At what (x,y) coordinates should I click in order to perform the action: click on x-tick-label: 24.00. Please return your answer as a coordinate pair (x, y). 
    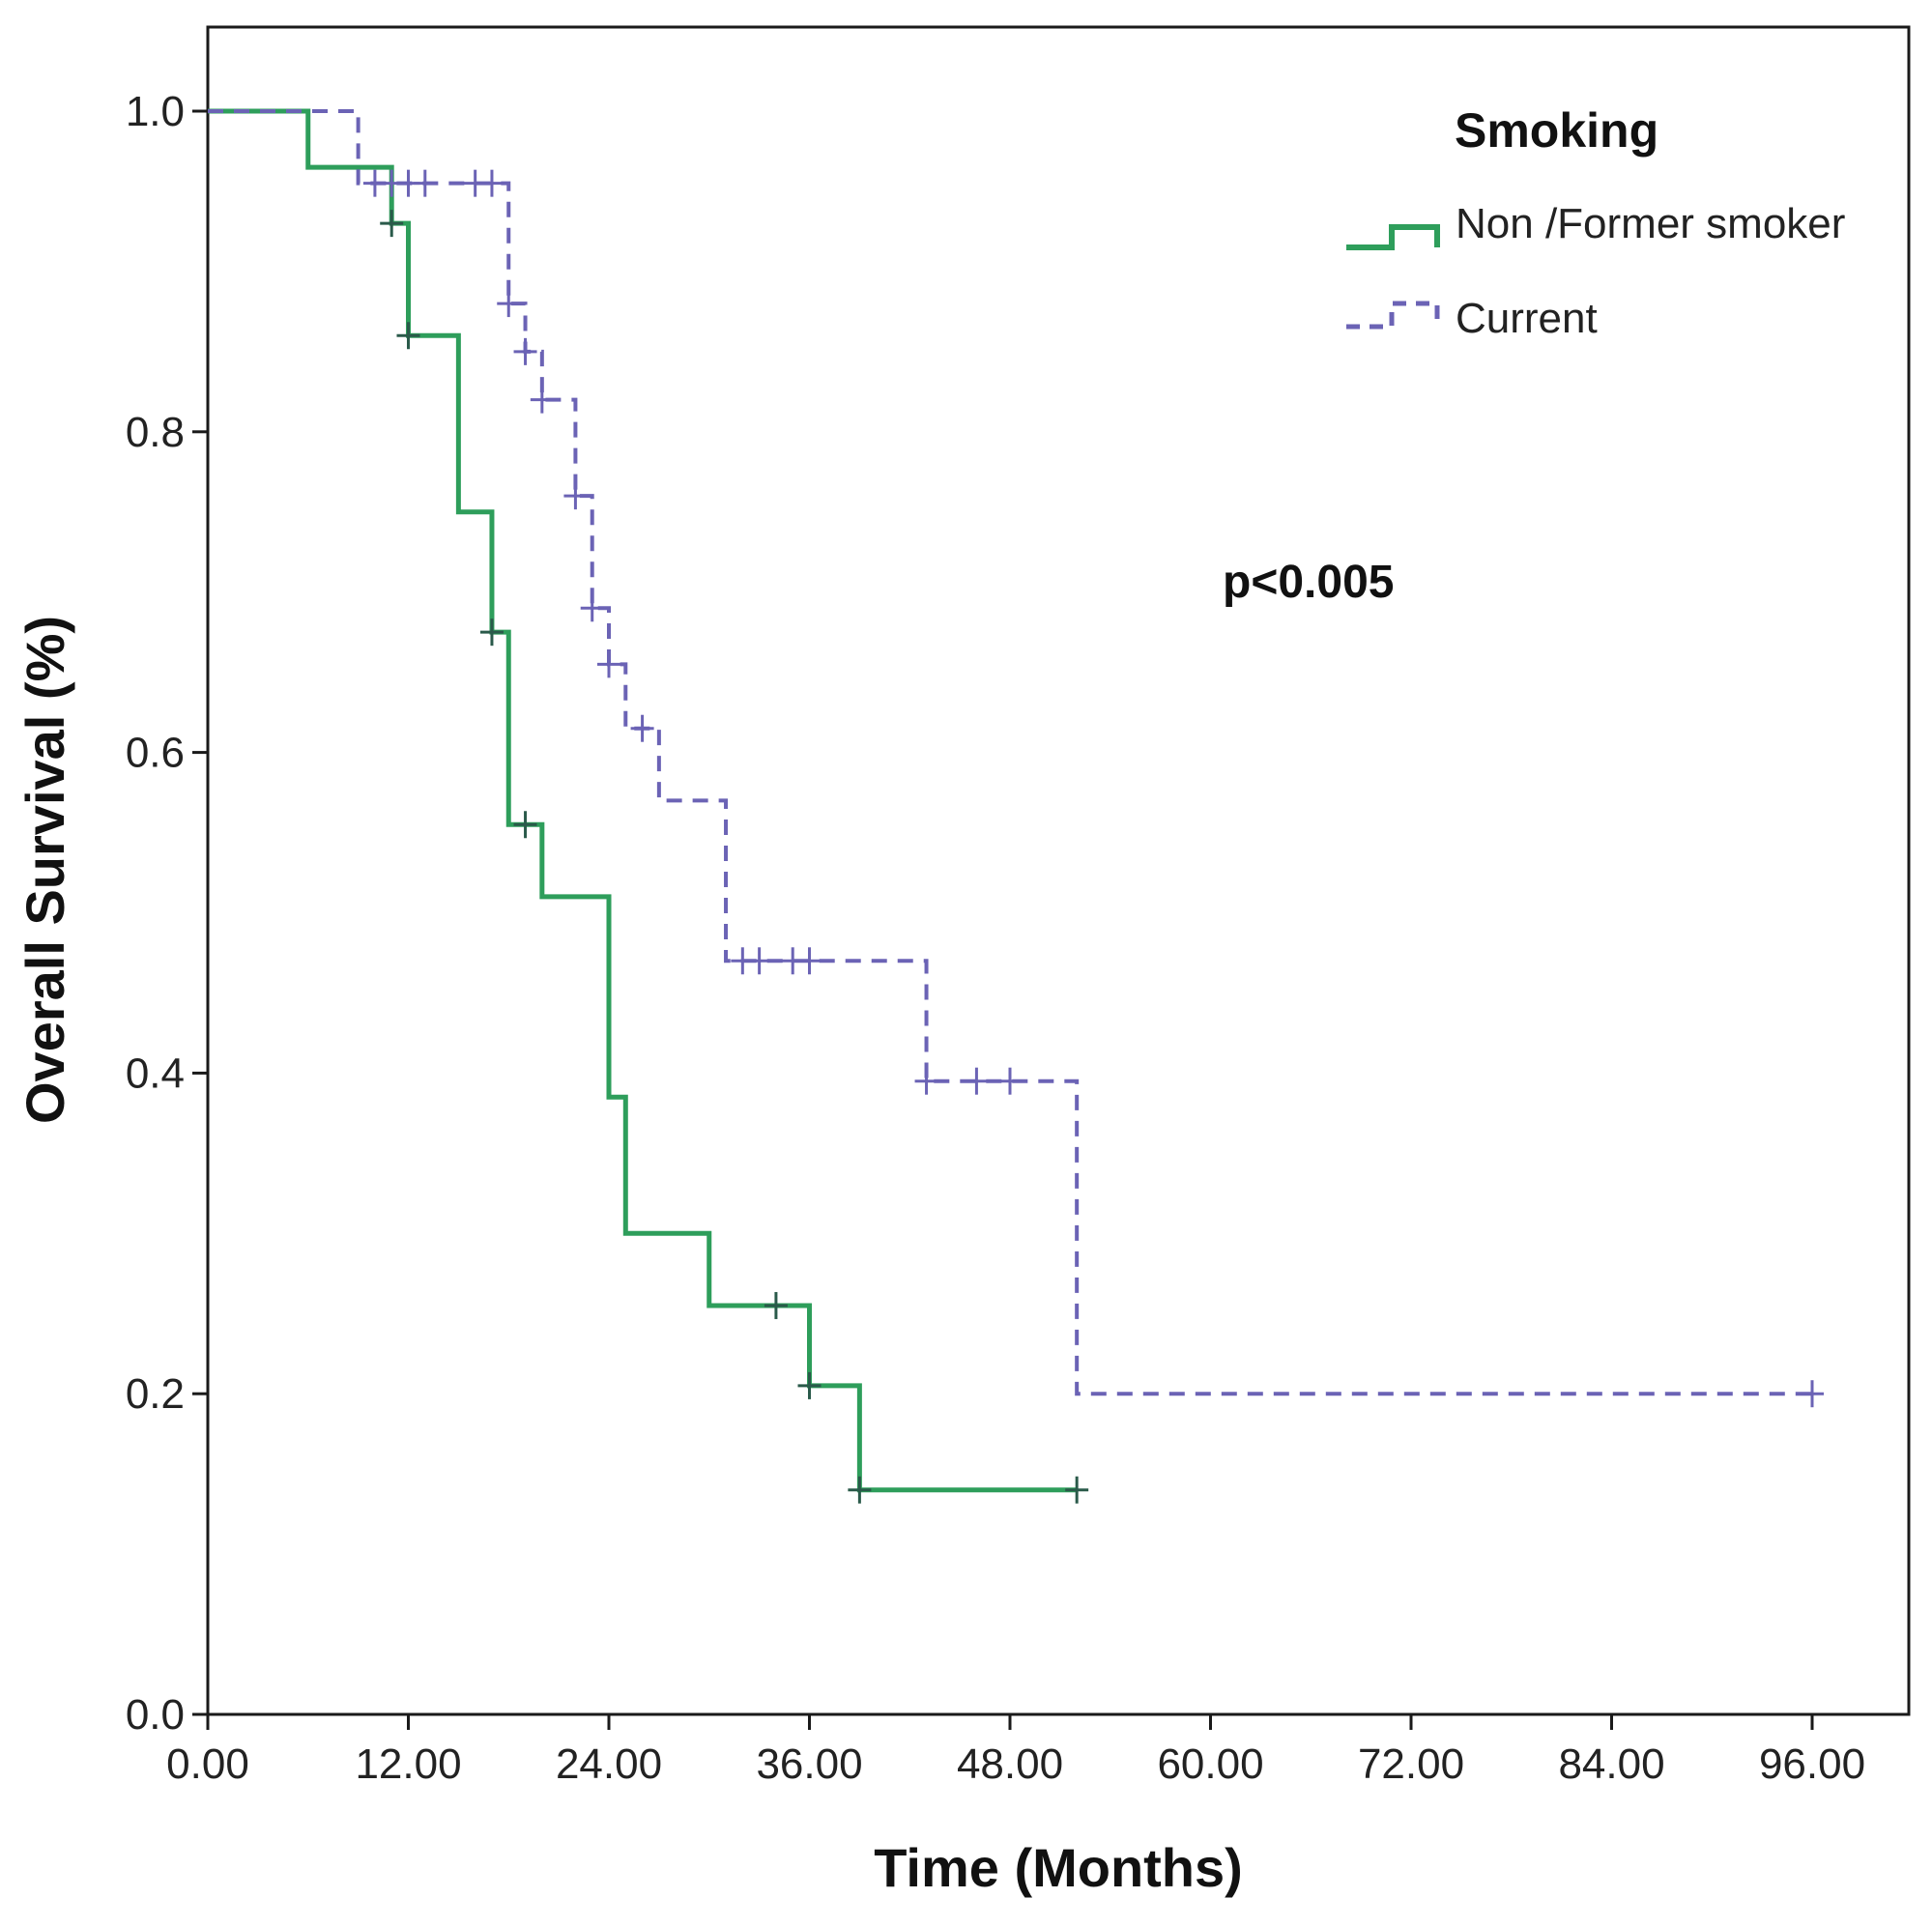
    Looking at the image, I should click on (609, 1764).